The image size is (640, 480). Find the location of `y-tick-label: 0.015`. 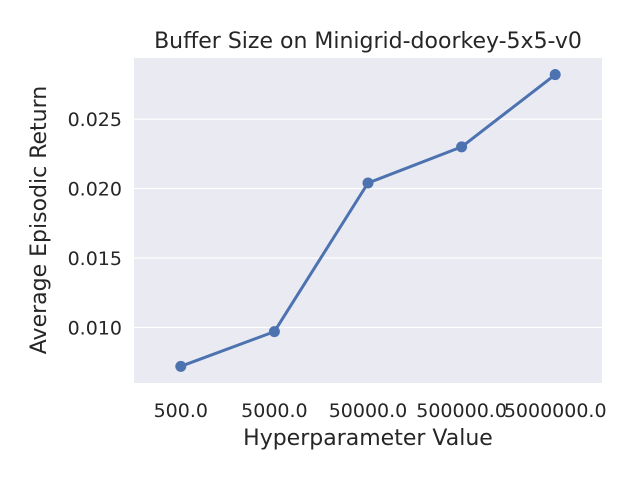

y-tick-label: 0.015 is located at coordinates (95, 259).